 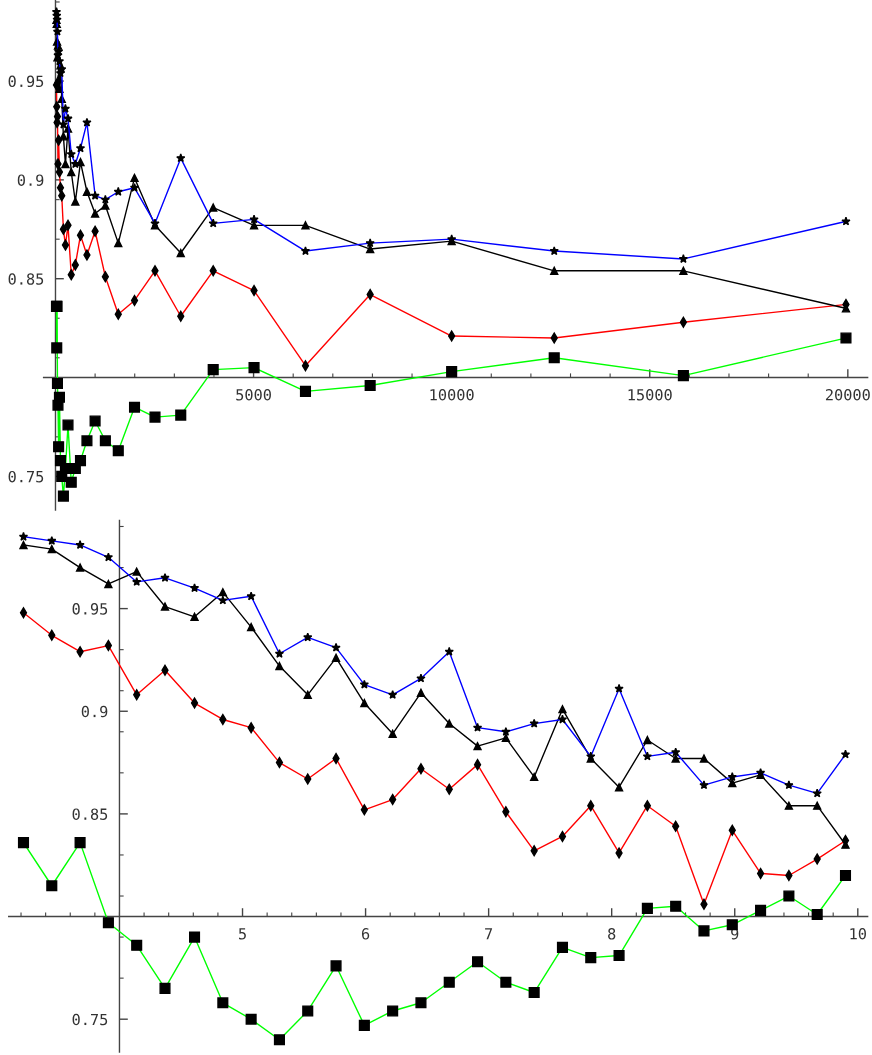 What do you see at coordinates (847, 395) in the screenshot?
I see `x-tick-label: 20000` at bounding box center [847, 395].